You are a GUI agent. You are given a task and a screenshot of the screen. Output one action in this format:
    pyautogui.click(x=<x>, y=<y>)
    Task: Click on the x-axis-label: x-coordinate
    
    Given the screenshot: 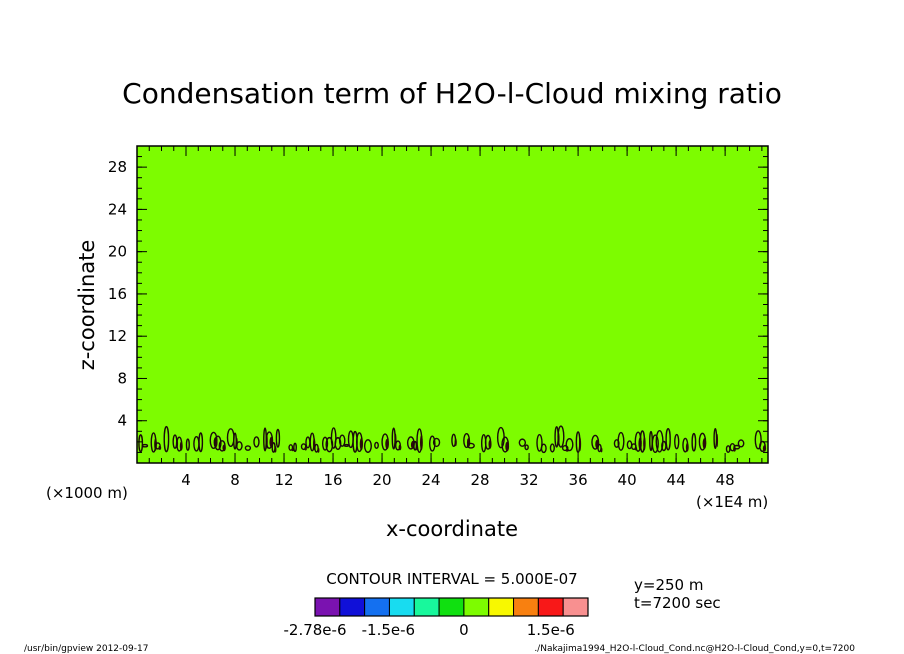 What is the action you would take?
    pyautogui.click(x=452, y=529)
    